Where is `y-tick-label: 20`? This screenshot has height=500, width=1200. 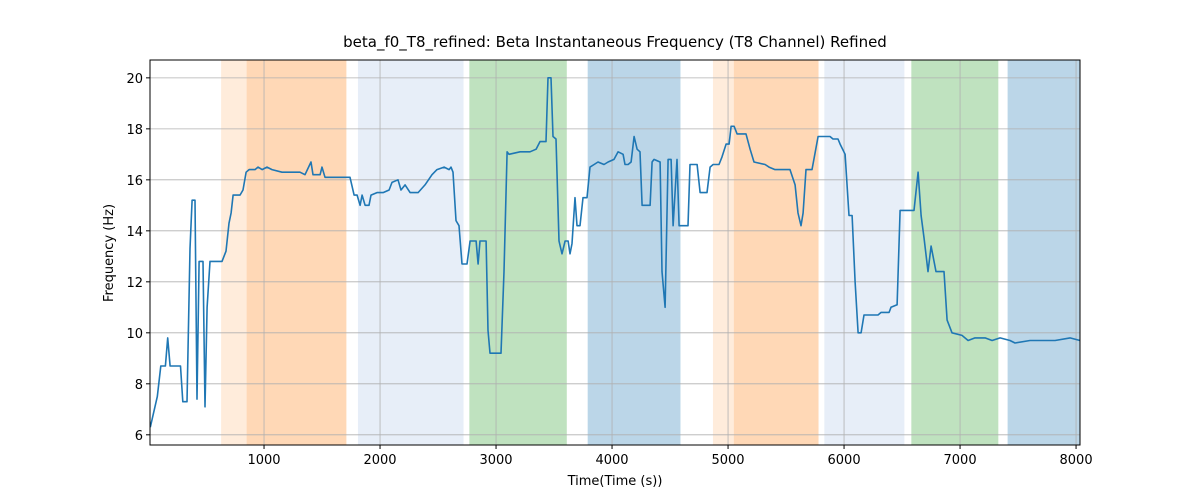
y-tick-label: 20 is located at coordinates (134, 79).